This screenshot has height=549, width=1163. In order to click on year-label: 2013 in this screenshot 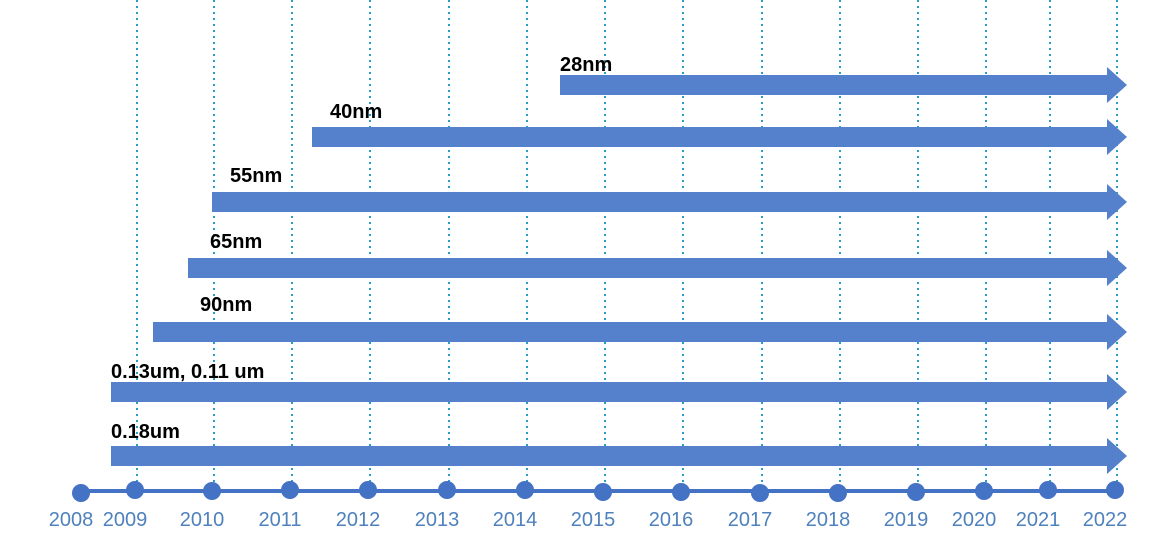, I will do `click(437, 520)`.